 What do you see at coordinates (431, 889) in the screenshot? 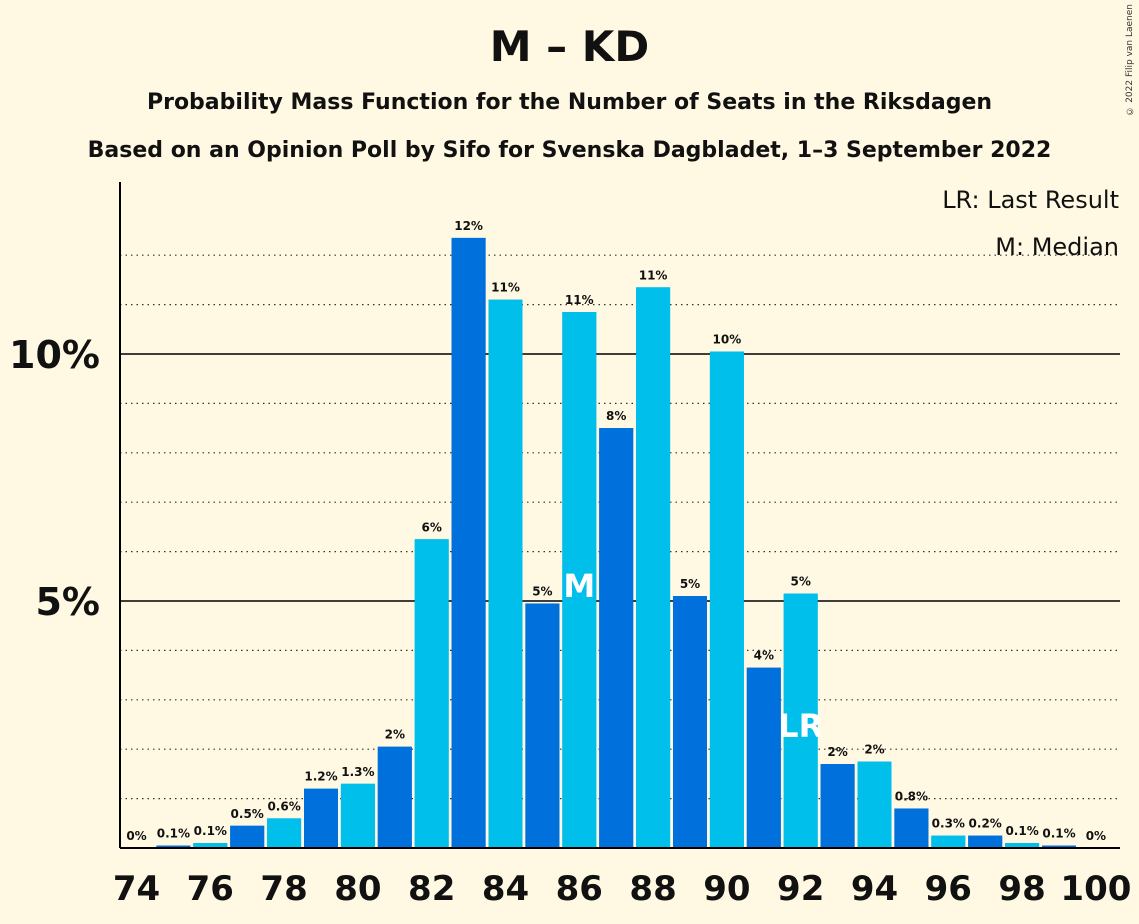
I see `x-tick-label: 82` at bounding box center [431, 889].